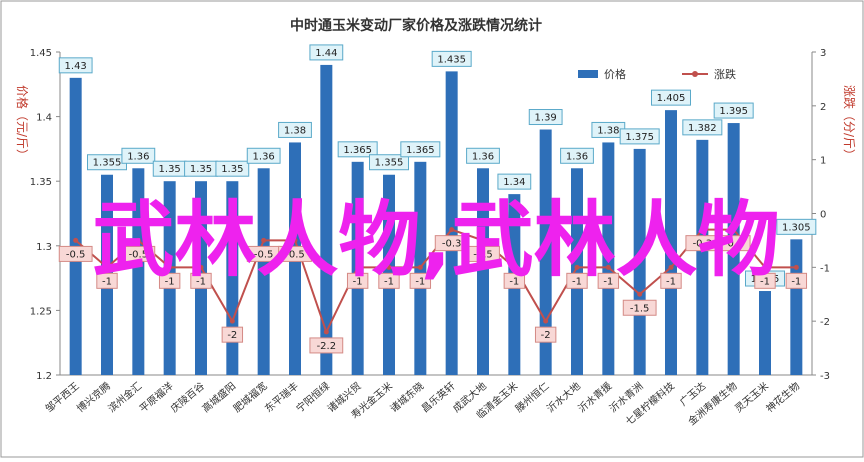  Describe the element at coordinates (823, 161) in the screenshot. I see `y2-tick-label: 1` at that location.